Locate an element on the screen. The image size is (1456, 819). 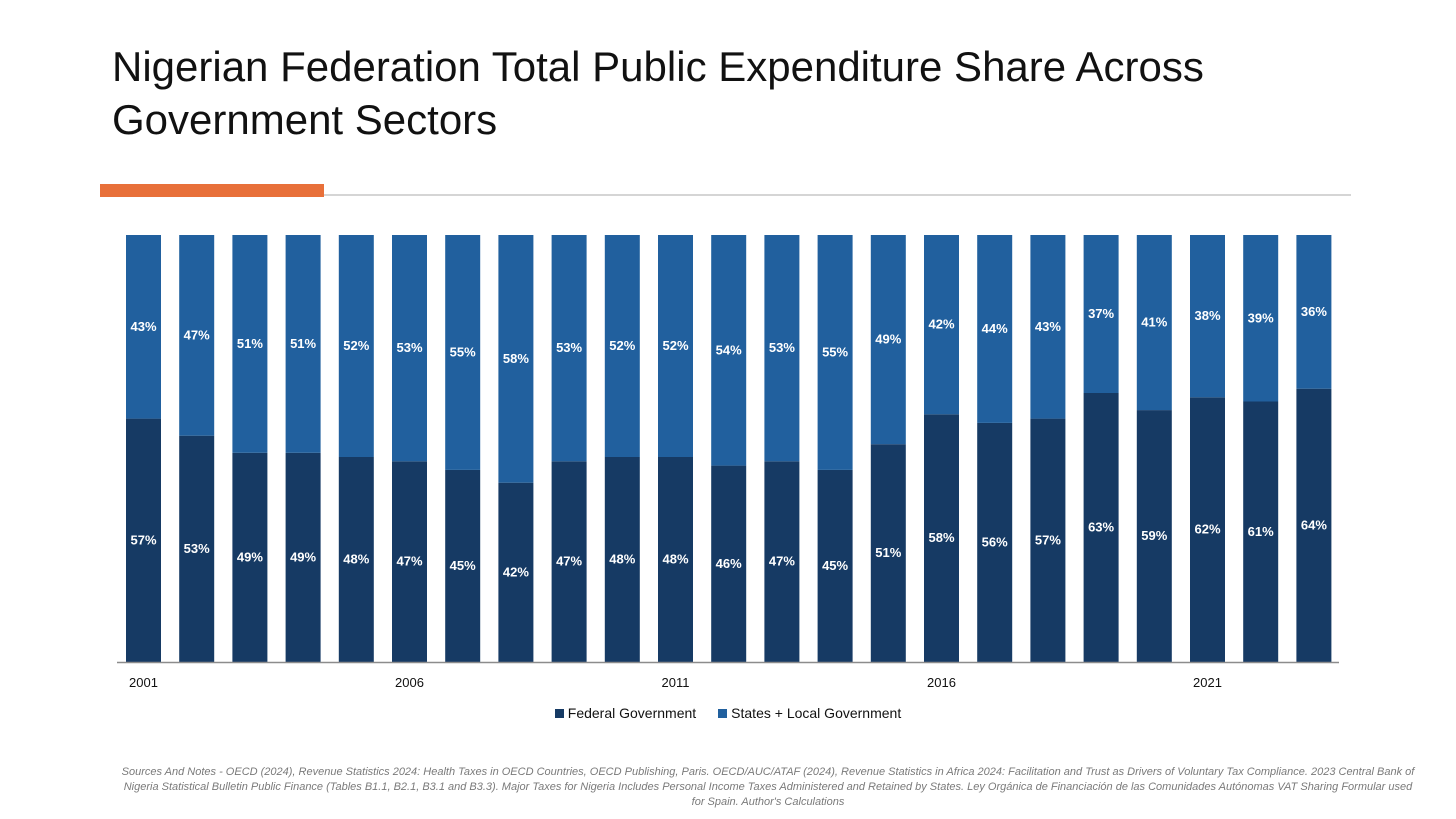
data-label-federal-government-2022: 61% is located at coordinates (1261, 531).